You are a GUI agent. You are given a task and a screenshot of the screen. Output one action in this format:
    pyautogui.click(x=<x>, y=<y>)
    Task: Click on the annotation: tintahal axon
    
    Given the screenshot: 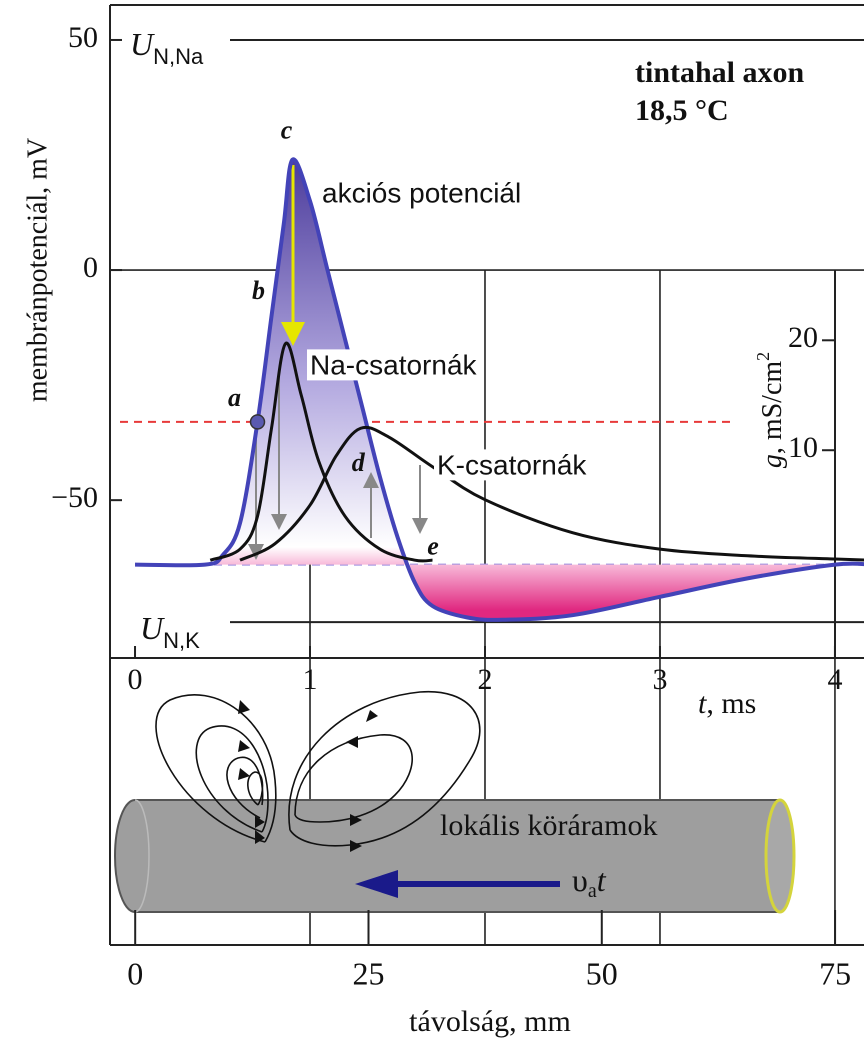 What is the action you would take?
    pyautogui.click(x=720, y=72)
    